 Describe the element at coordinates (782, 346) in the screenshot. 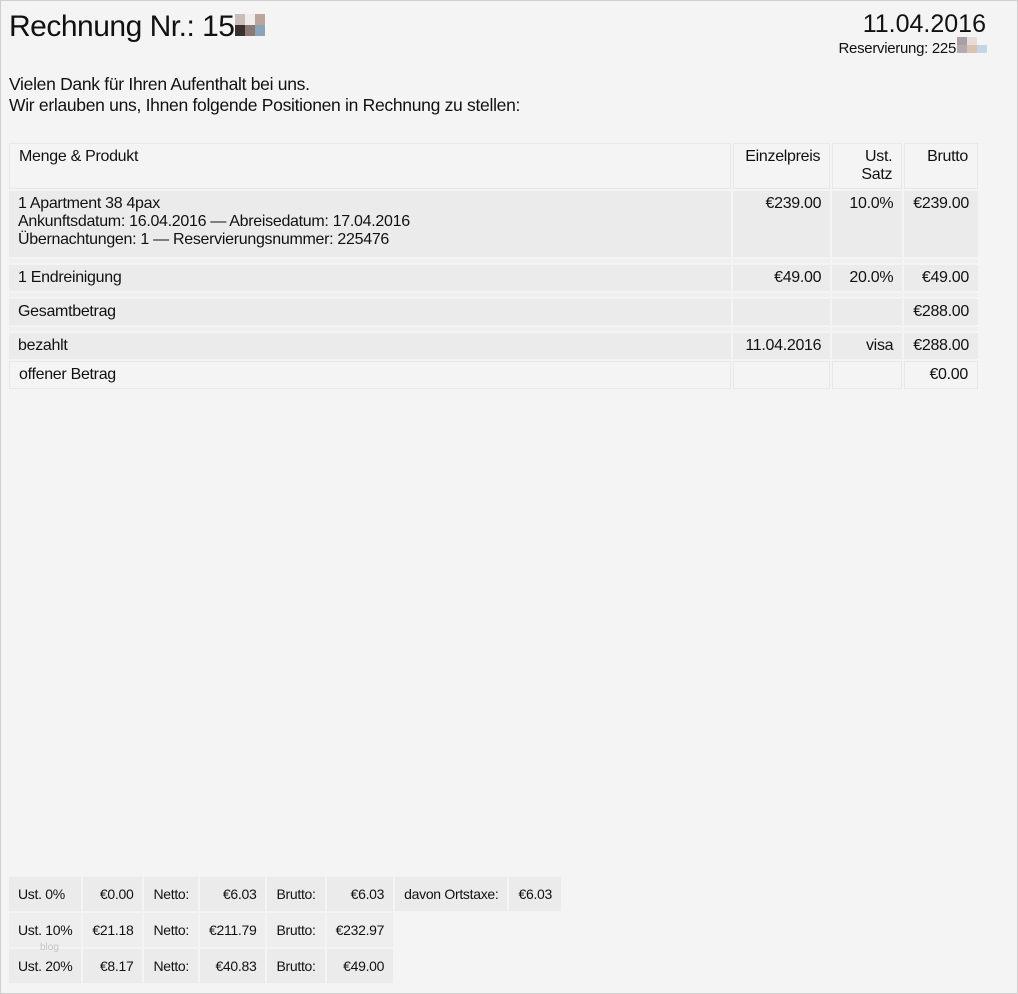

I see `paid-date: 11.04.2016` at that location.